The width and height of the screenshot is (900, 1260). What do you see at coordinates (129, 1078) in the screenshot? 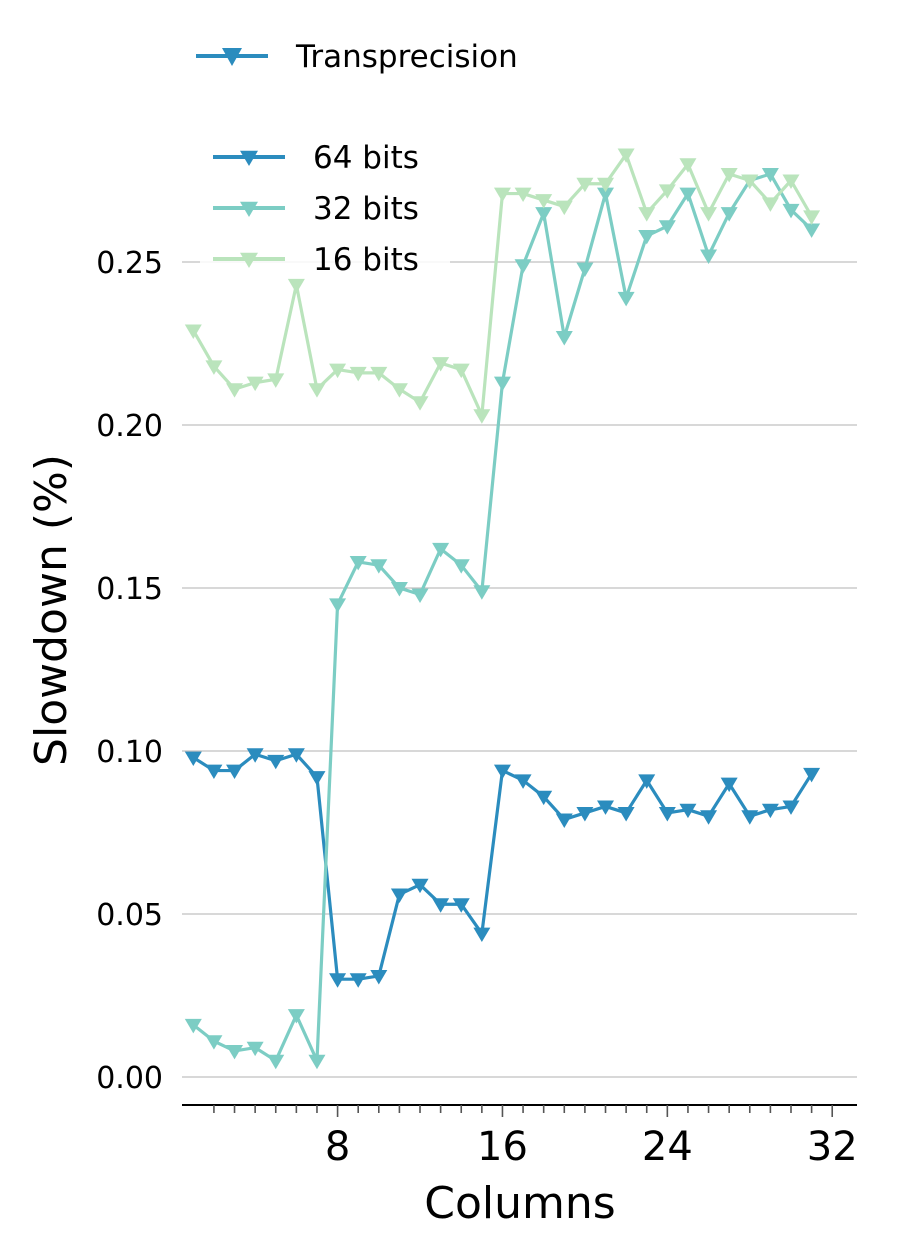
I see `y-tick-label: 0.00` at bounding box center [129, 1078].